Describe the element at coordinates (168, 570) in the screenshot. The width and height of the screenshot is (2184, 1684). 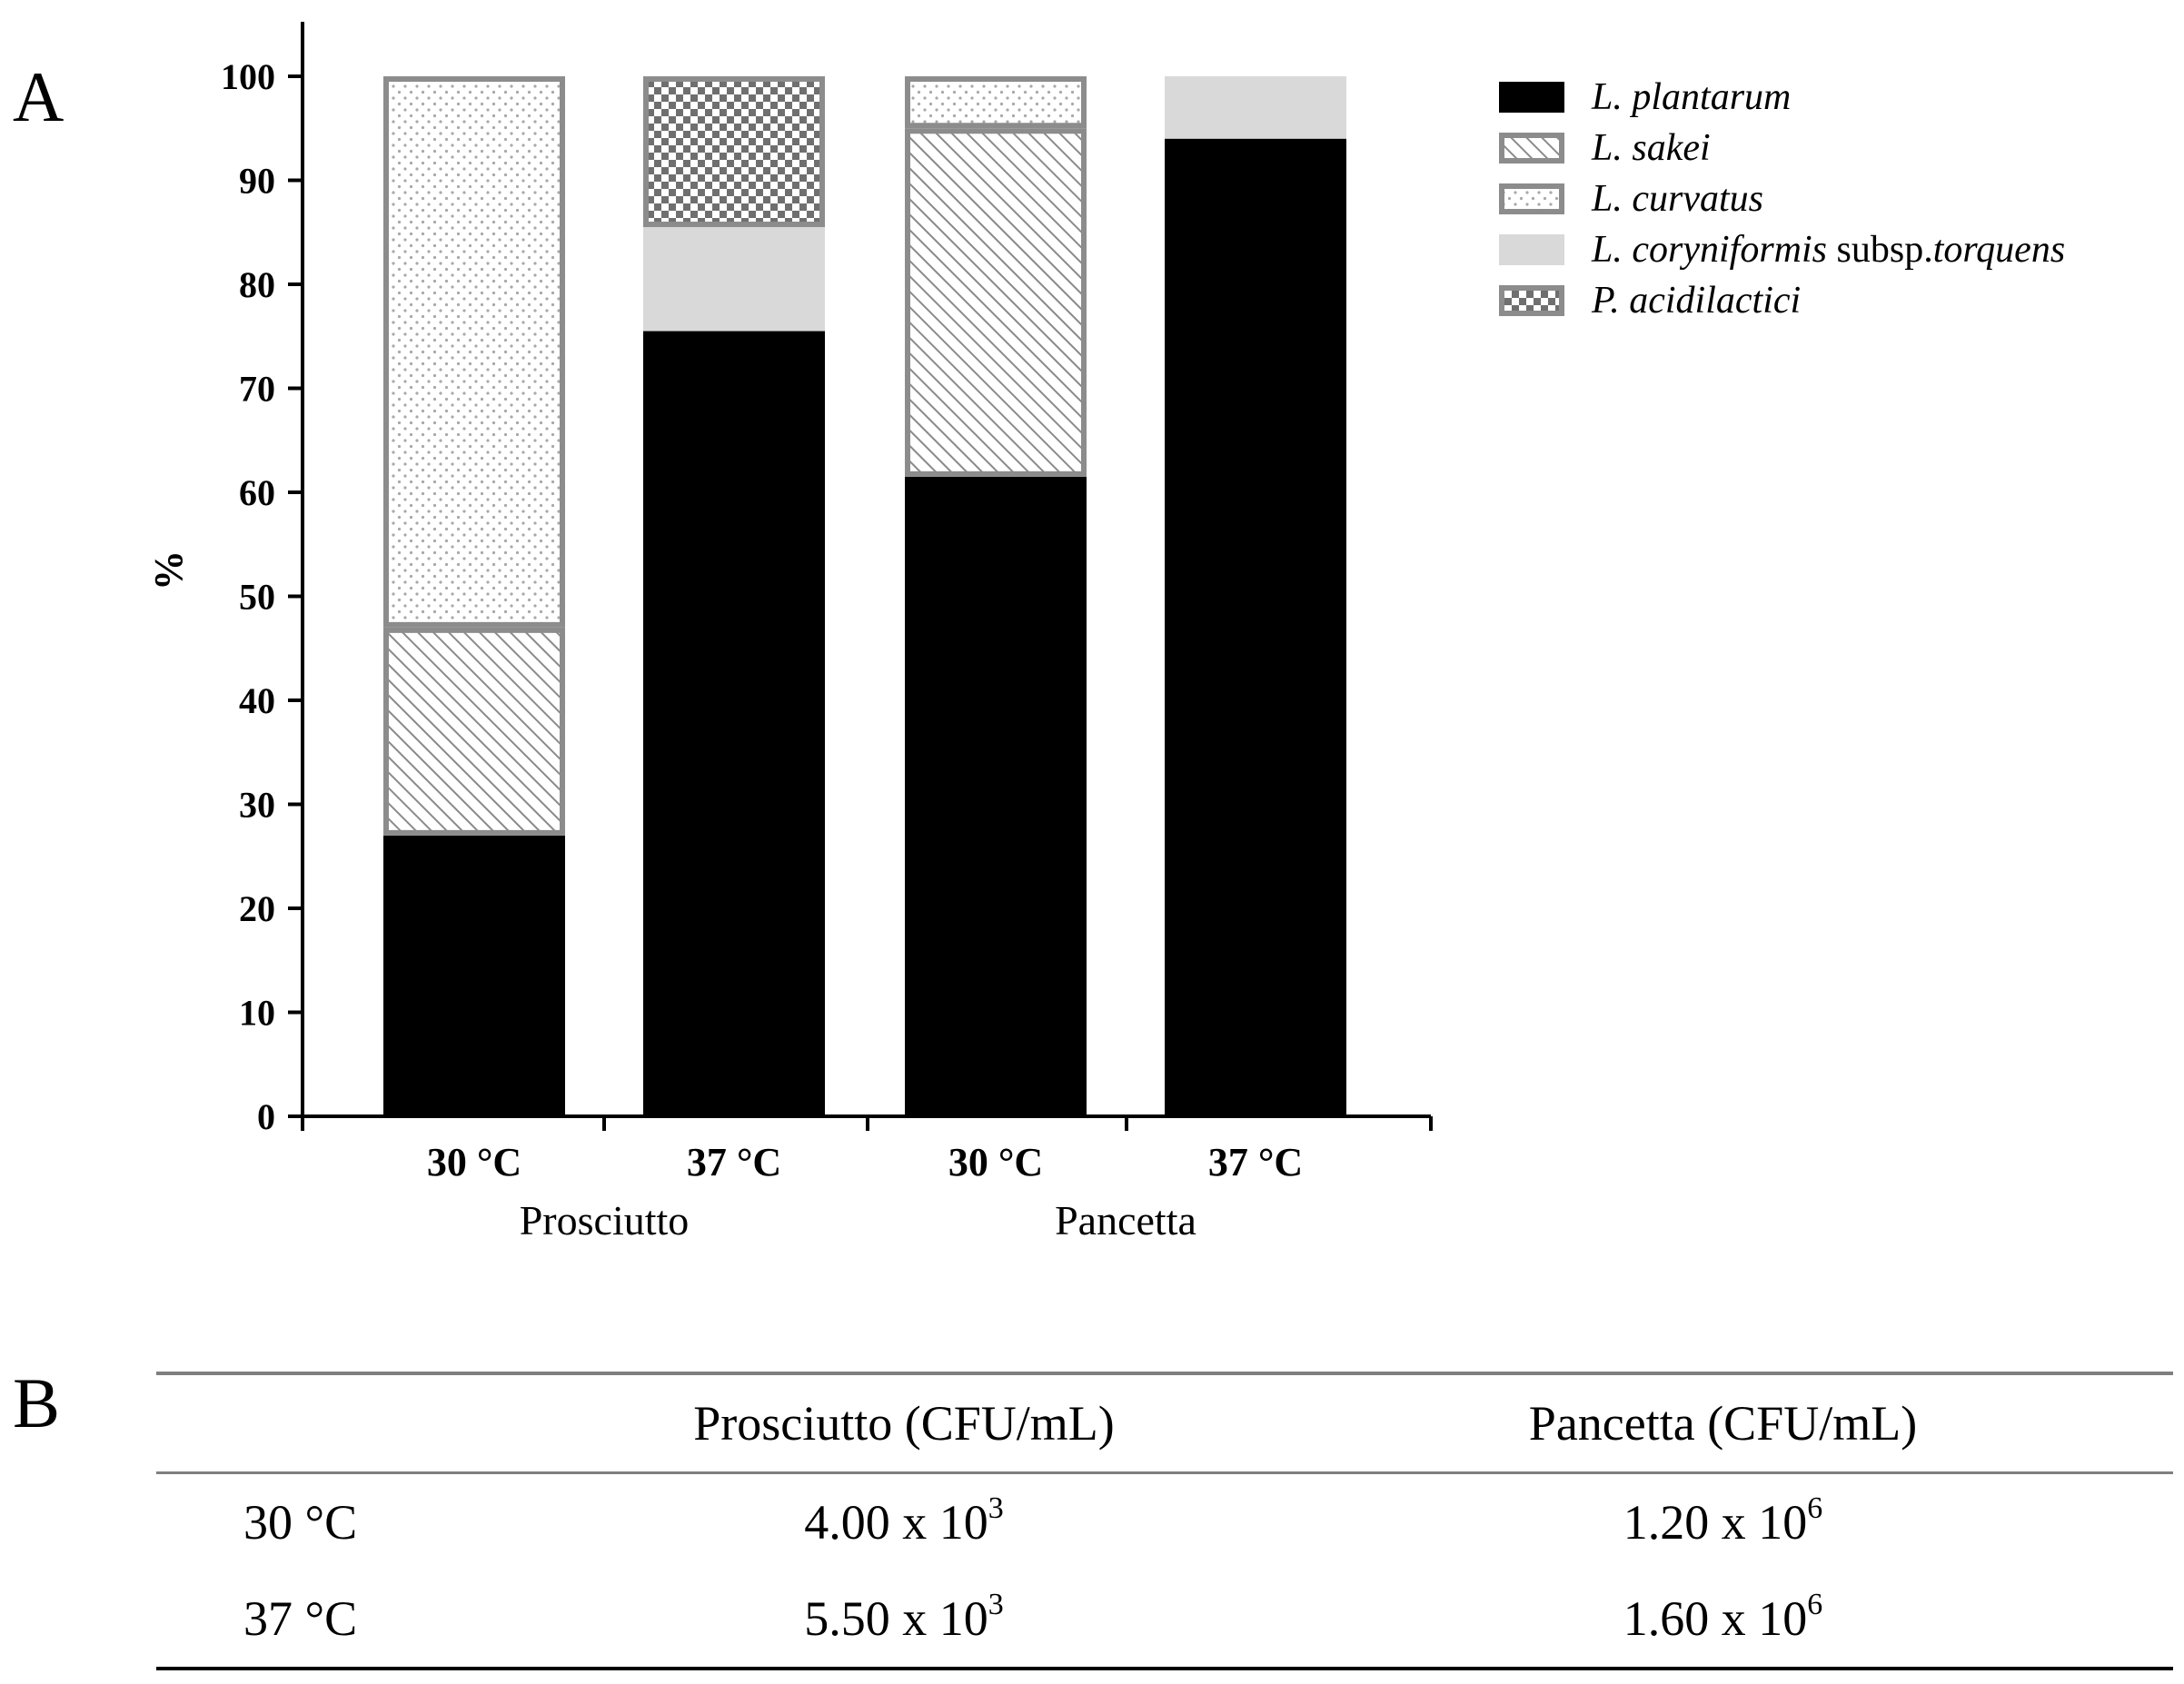
I see `y-axis-label: %` at that location.